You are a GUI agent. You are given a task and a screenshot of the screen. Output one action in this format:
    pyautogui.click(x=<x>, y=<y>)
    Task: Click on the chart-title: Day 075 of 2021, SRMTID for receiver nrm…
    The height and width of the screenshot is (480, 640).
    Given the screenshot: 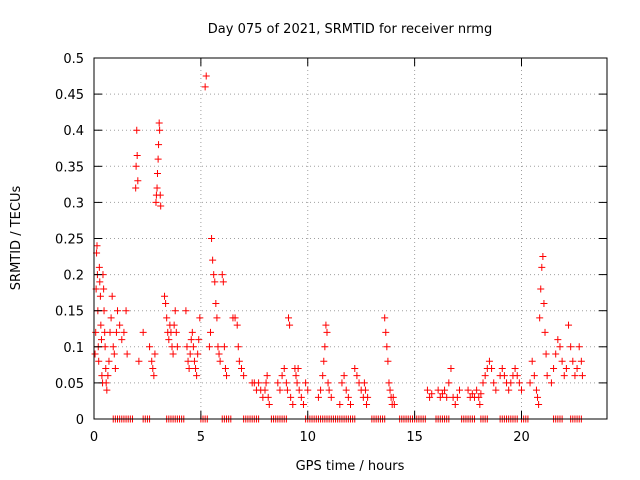 What is the action you would take?
    pyautogui.click(x=350, y=29)
    